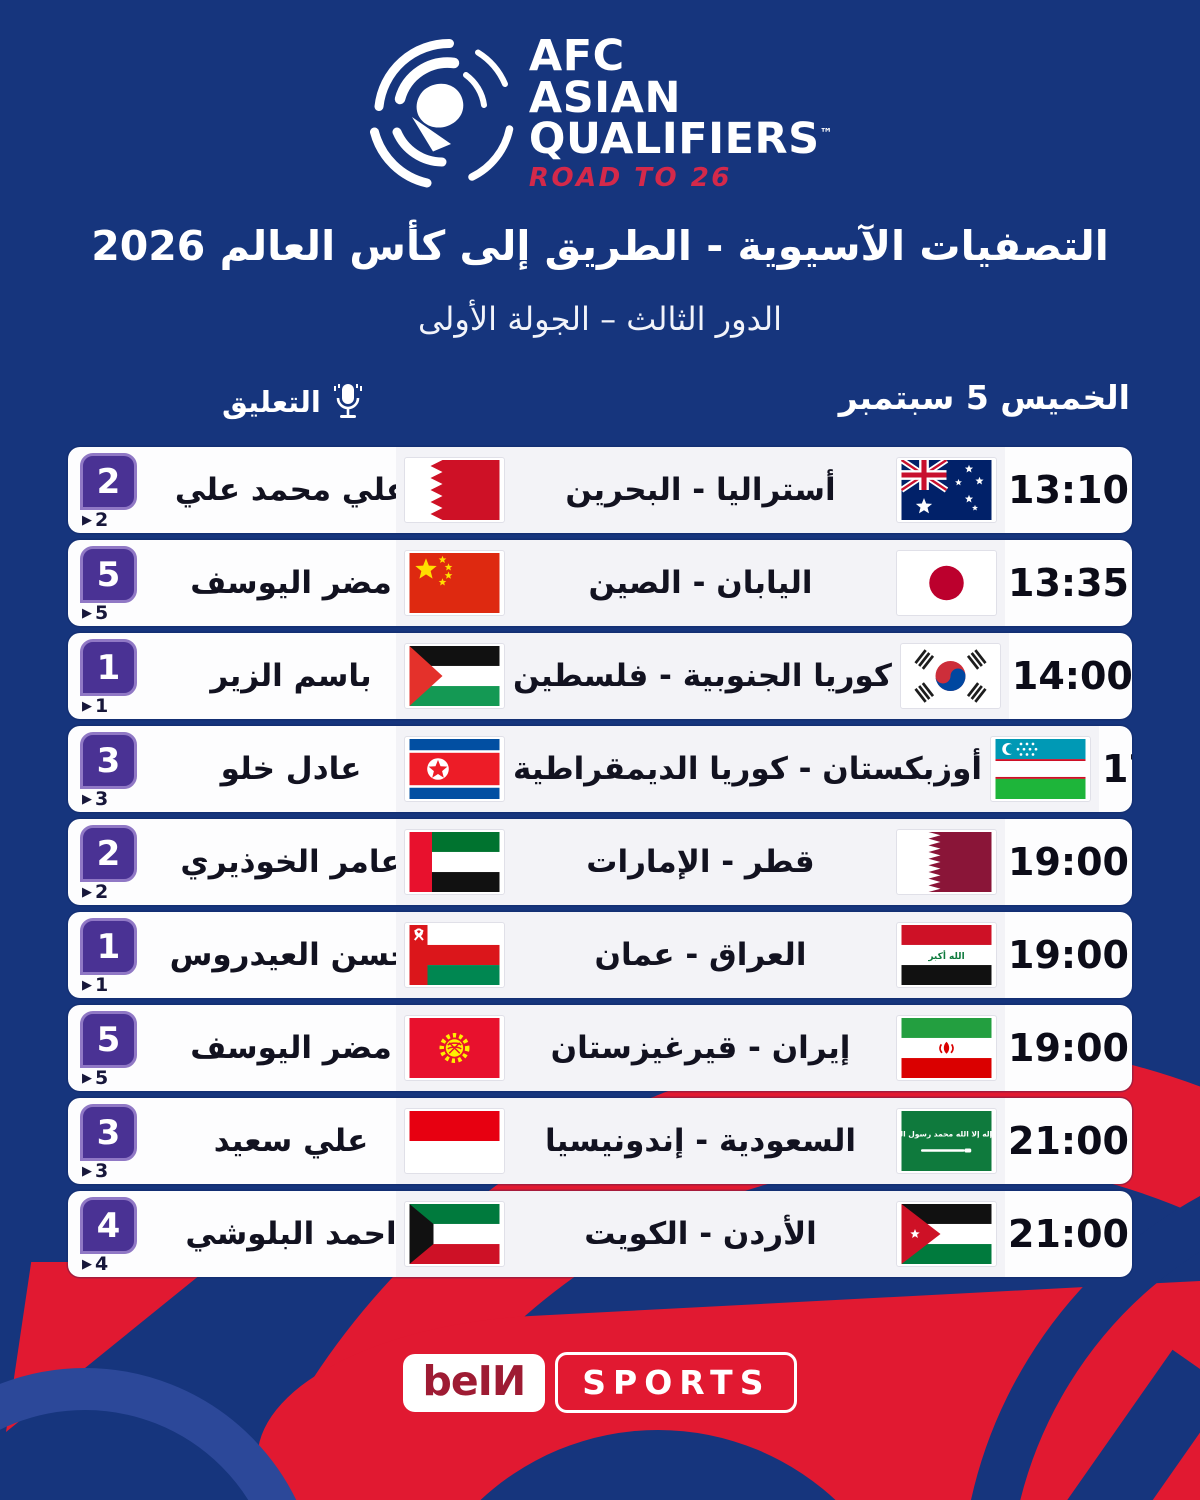 This screenshot has height=1500, width=1200. I want to click on afc-logo-line2: ASIAN, so click(604, 97).